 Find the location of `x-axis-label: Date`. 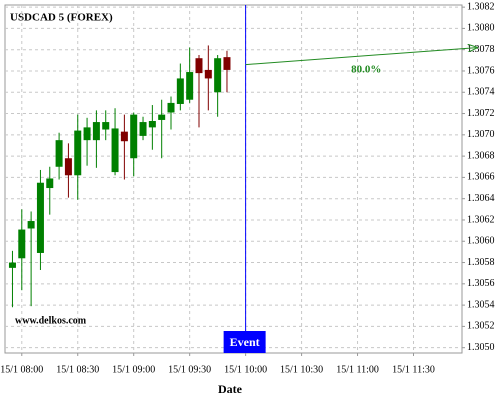

x-axis-label: Date is located at coordinates (230, 389).